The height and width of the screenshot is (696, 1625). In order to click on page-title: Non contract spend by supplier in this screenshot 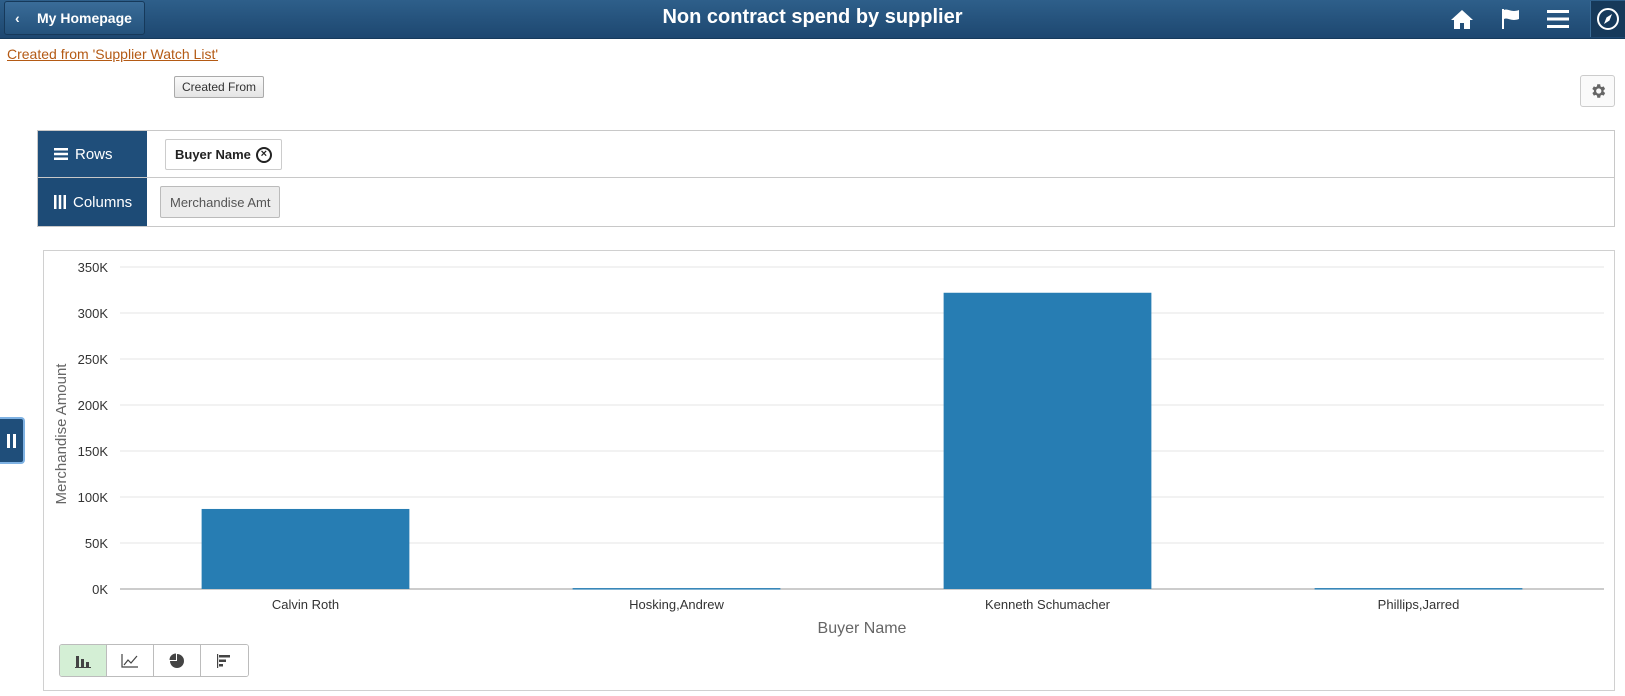, I will do `click(812, 17)`.